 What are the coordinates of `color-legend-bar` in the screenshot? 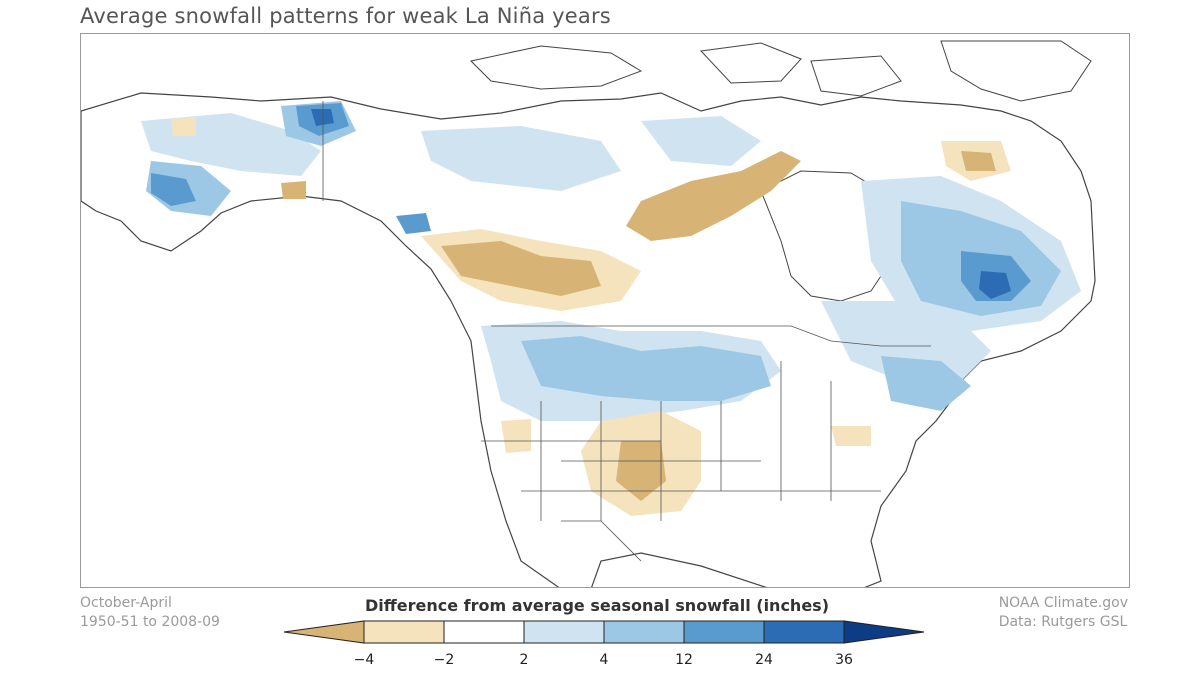 It's located at (604, 632).